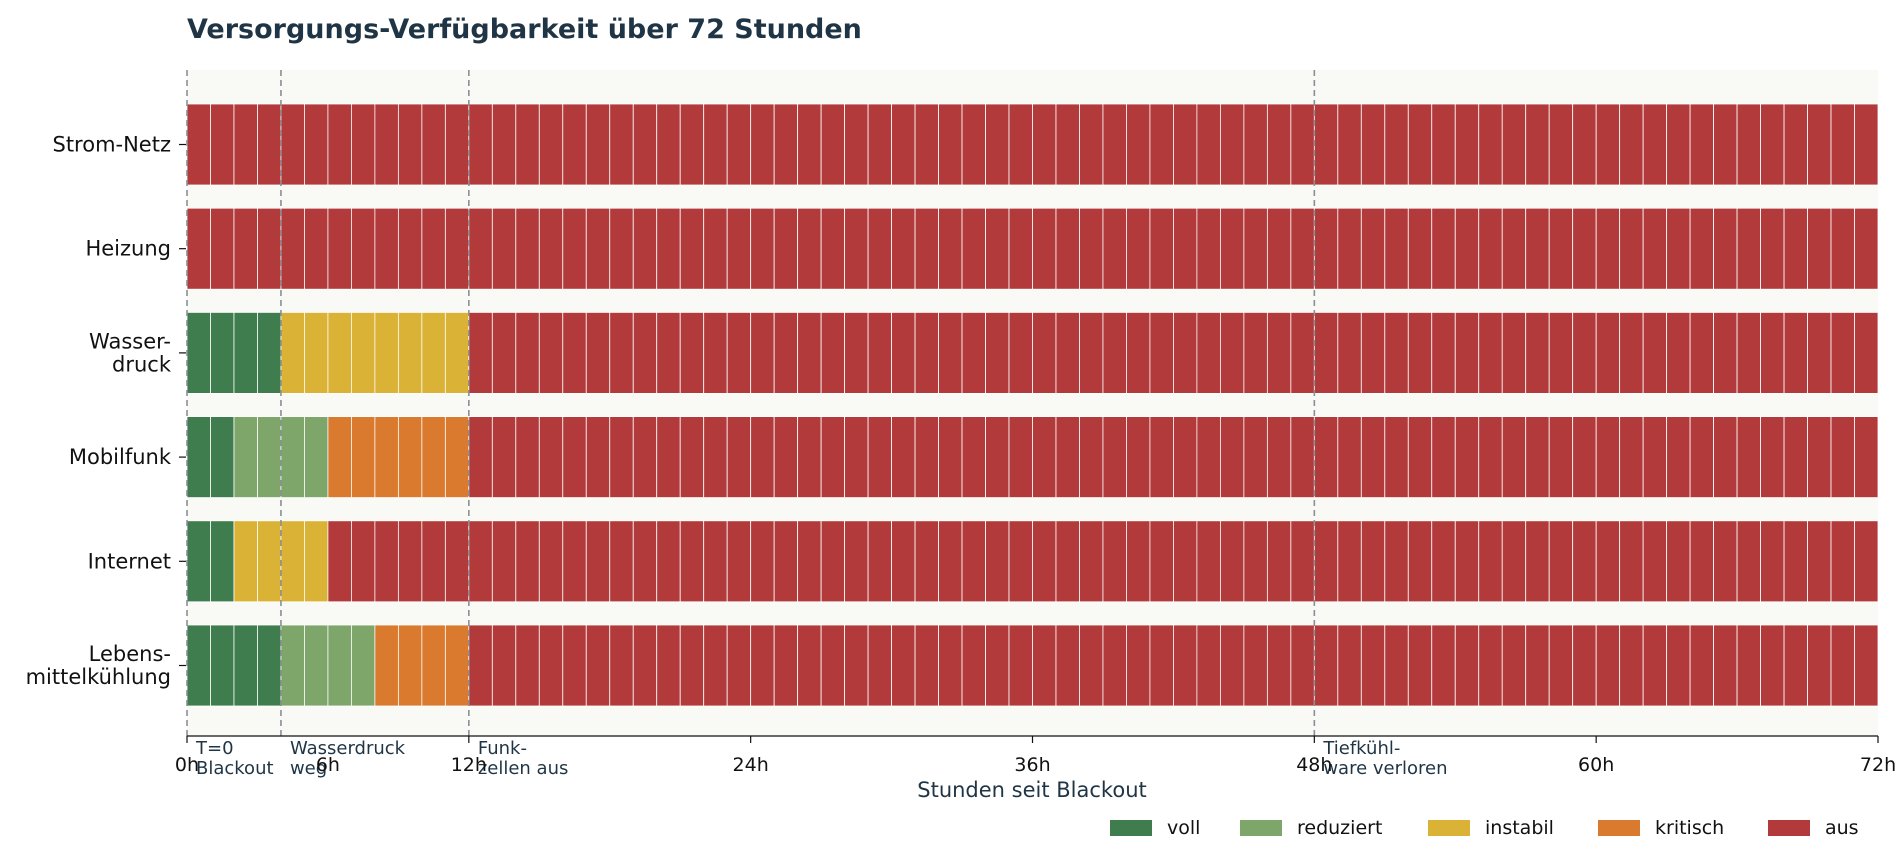 The width and height of the screenshot is (1904, 860). What do you see at coordinates (1689, 828) in the screenshot?
I see `legend-label: kritisch` at bounding box center [1689, 828].